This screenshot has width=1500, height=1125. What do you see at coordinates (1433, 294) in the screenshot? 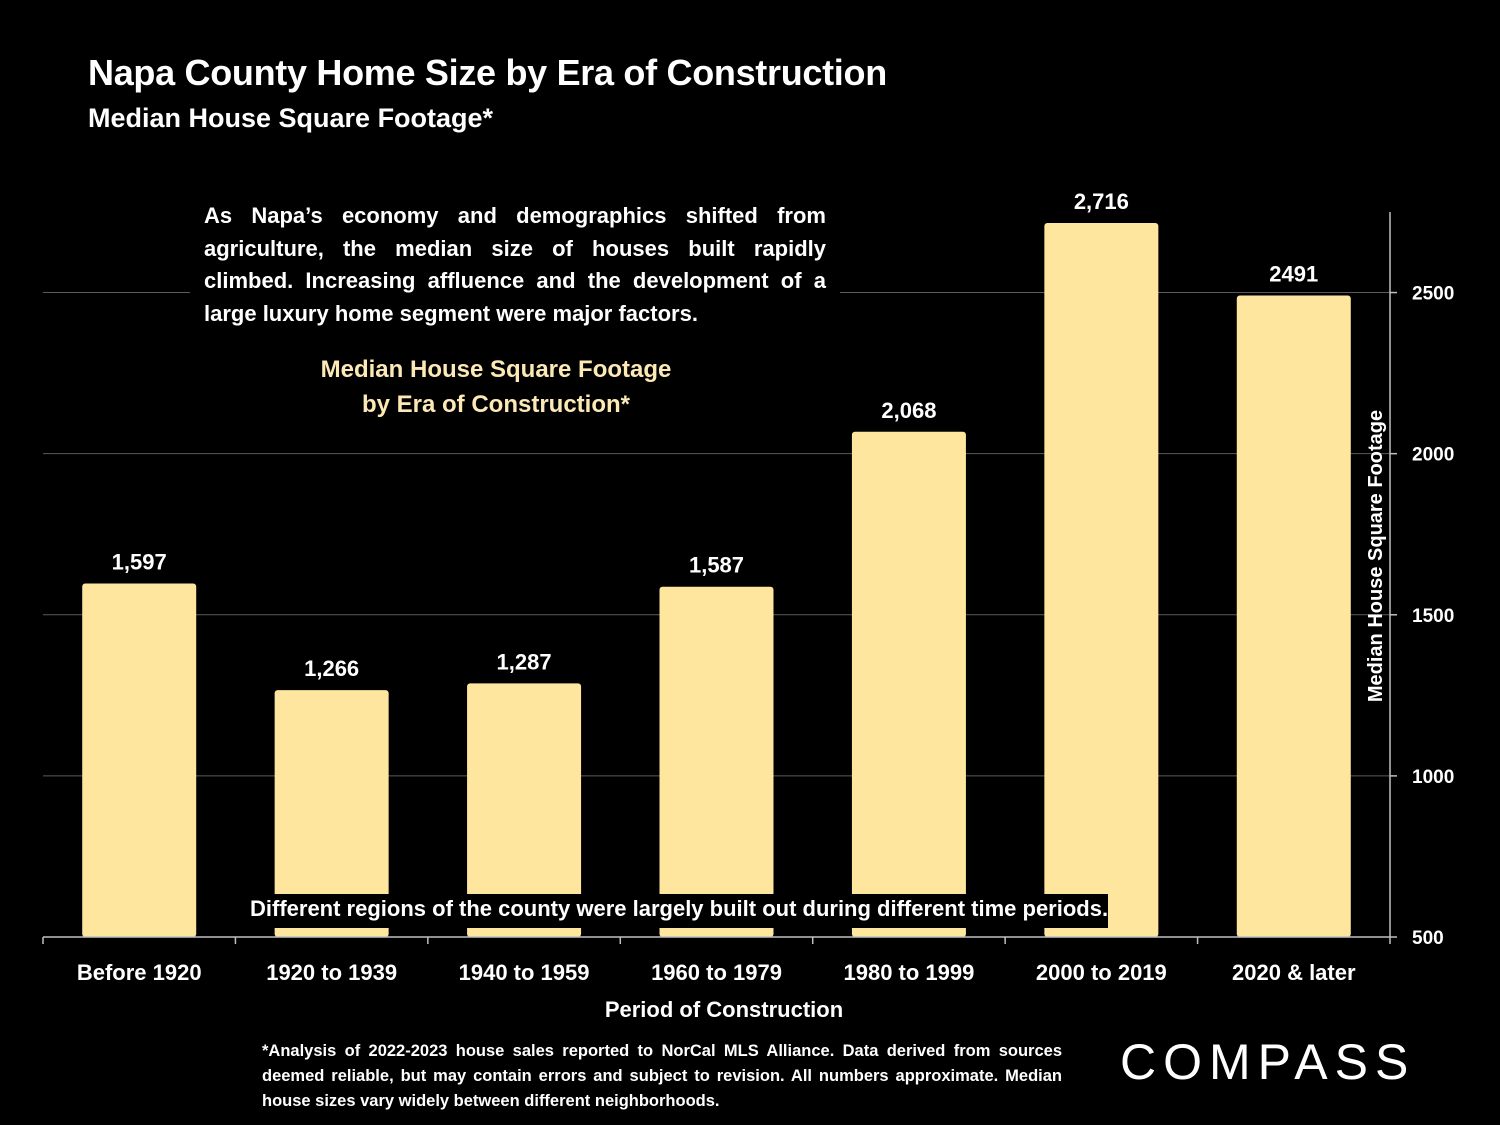
I see `y-tick-label: 2500` at bounding box center [1433, 294].